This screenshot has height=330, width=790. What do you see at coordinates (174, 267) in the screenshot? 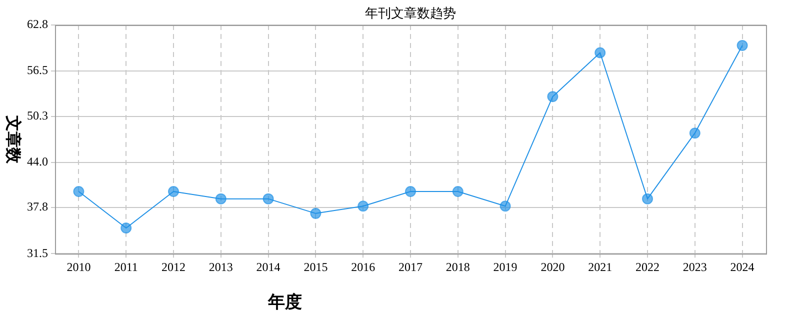
I see `x-tick-label: 2012` at bounding box center [174, 267].